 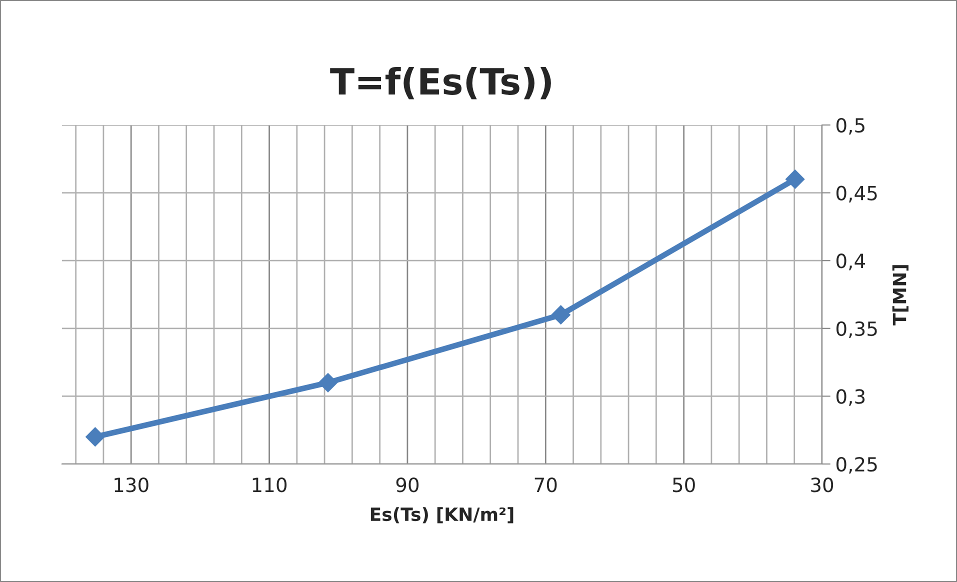 I want to click on chart-title: T=f(Es(Ts)), so click(x=440, y=83).